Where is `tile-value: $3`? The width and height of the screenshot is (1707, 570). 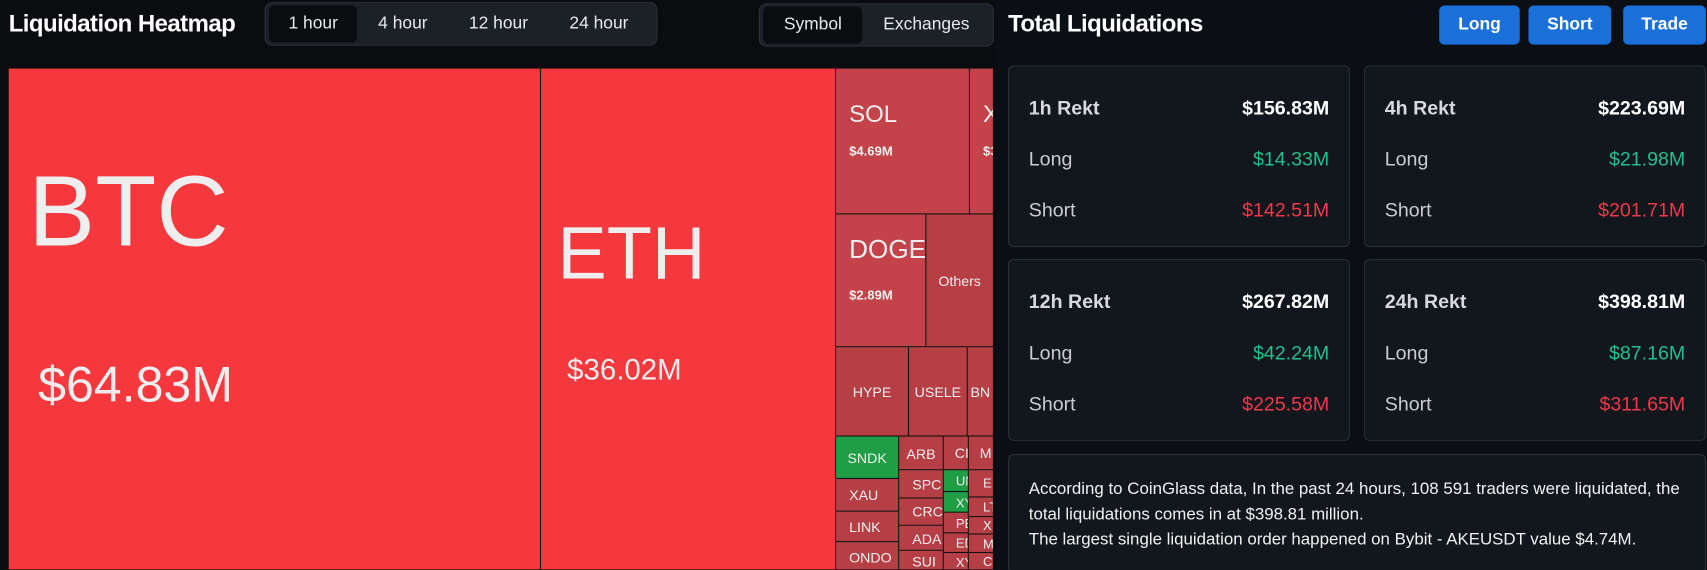 tile-value: $3 is located at coordinates (988, 151).